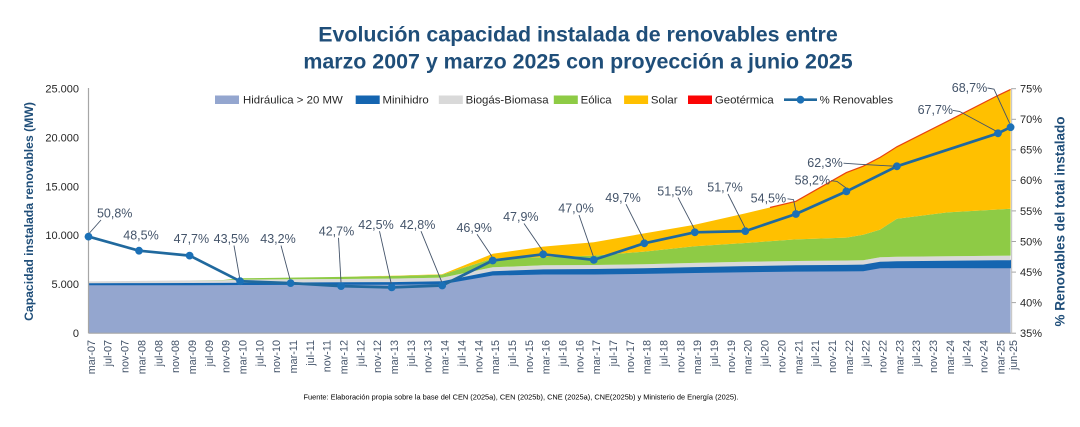  Describe the element at coordinates (597, 101) in the screenshot. I see `svg-text: Eólica` at that location.